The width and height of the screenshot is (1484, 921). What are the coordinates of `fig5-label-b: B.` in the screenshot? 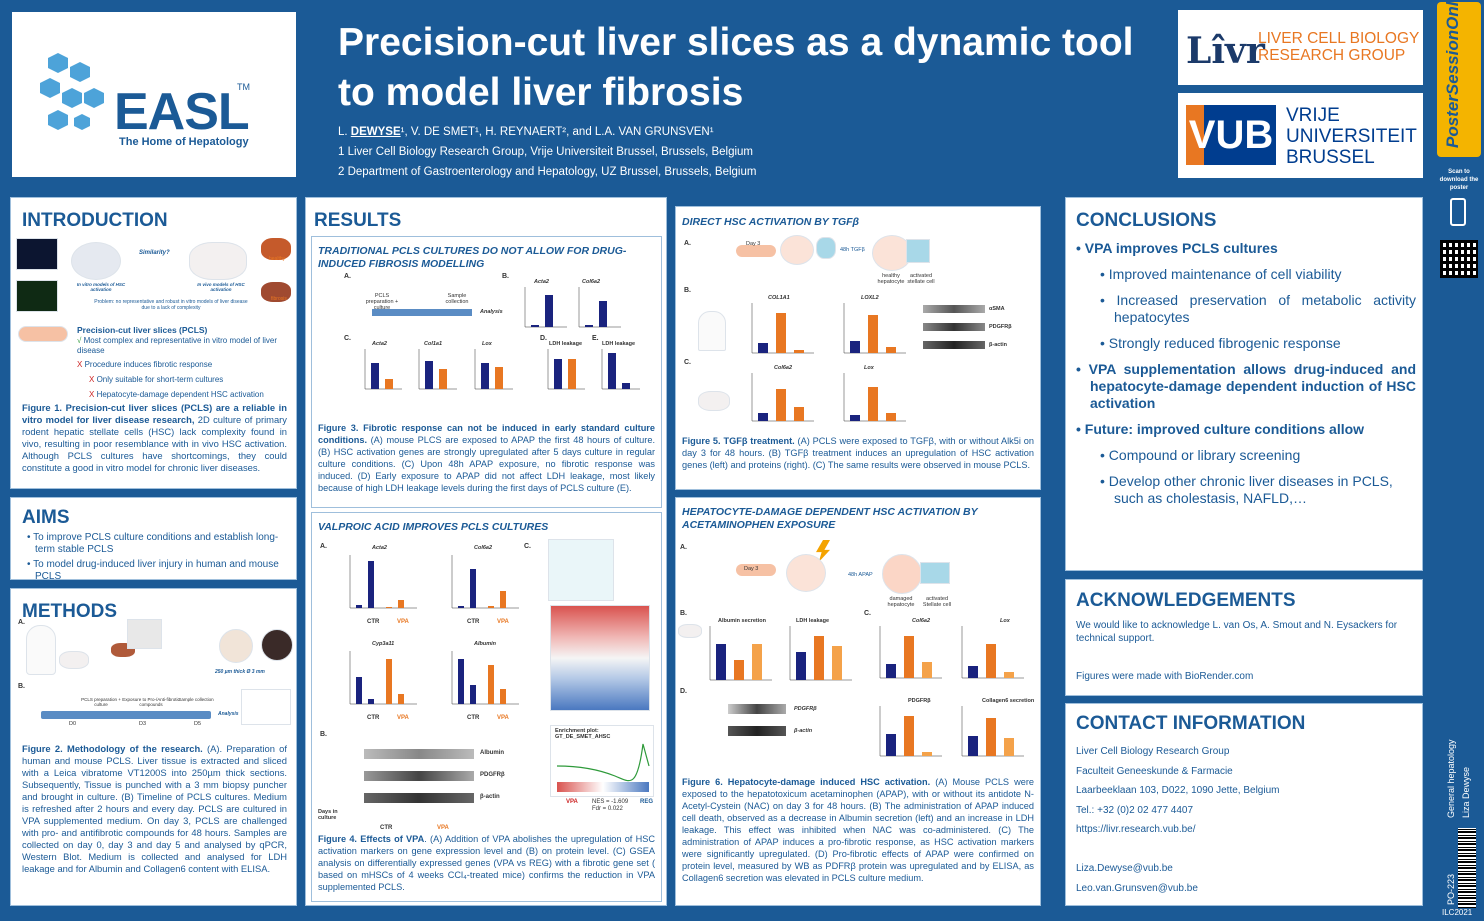 It's located at (687, 290).